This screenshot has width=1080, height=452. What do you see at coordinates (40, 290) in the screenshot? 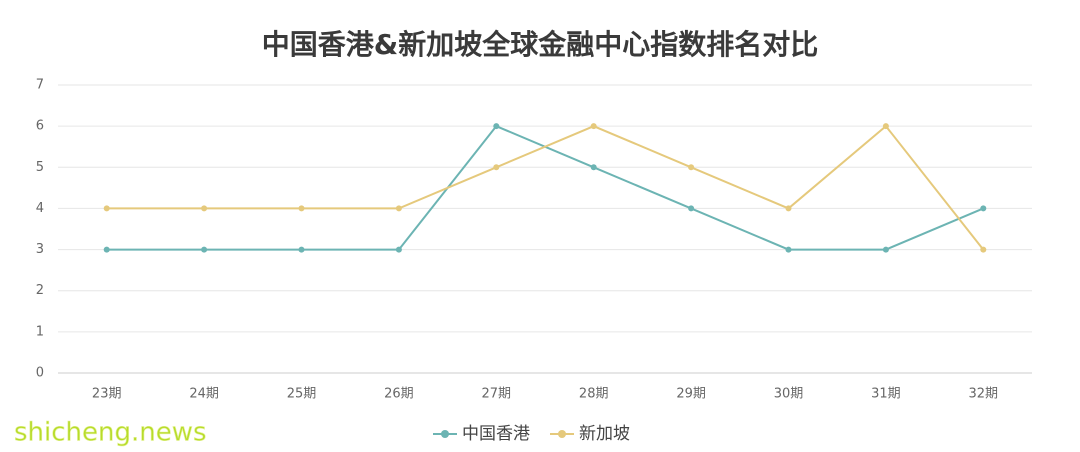
I see `y-tick-label: 2` at bounding box center [40, 290].